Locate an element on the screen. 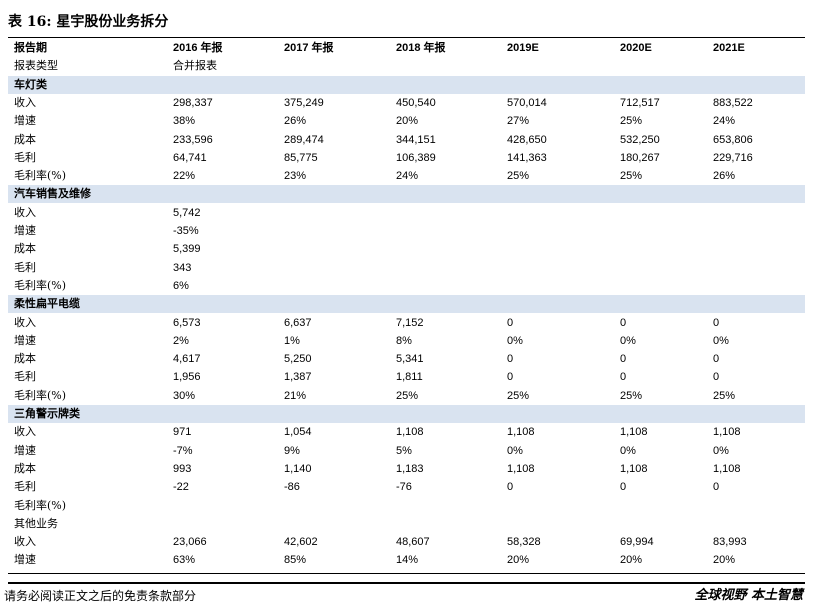 Image resolution: width=815 pixels, height=610 pixels. cell: 375,249 is located at coordinates (304, 102).